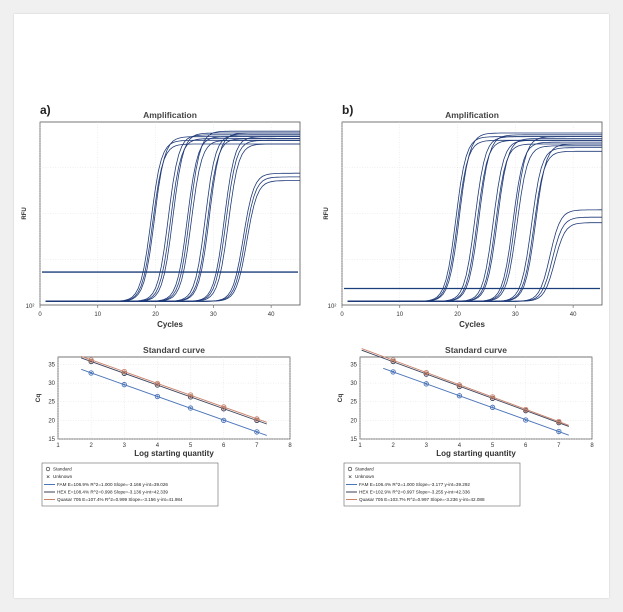 This screenshot has height=612, width=623. Describe the element at coordinates (340, 398) in the screenshot. I see `y-axis-label: Cq` at that location.